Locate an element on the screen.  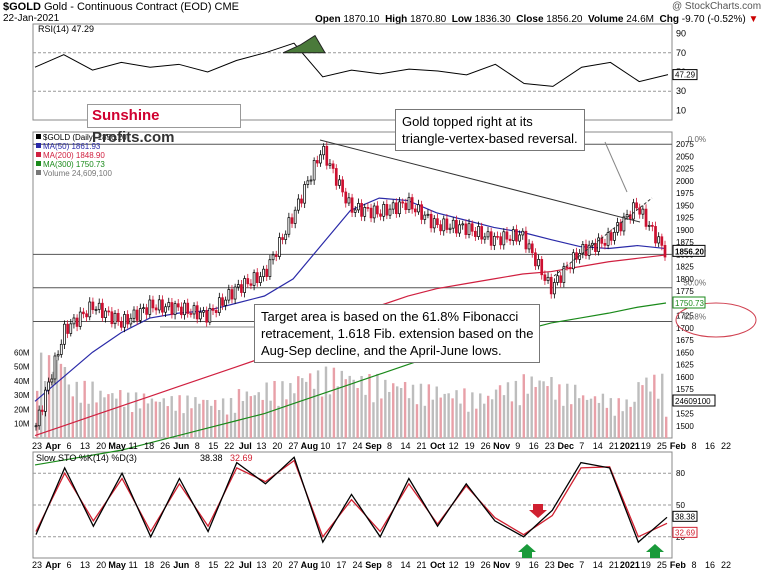
volume-tick-label: 10M is located at coordinates (22, 424).